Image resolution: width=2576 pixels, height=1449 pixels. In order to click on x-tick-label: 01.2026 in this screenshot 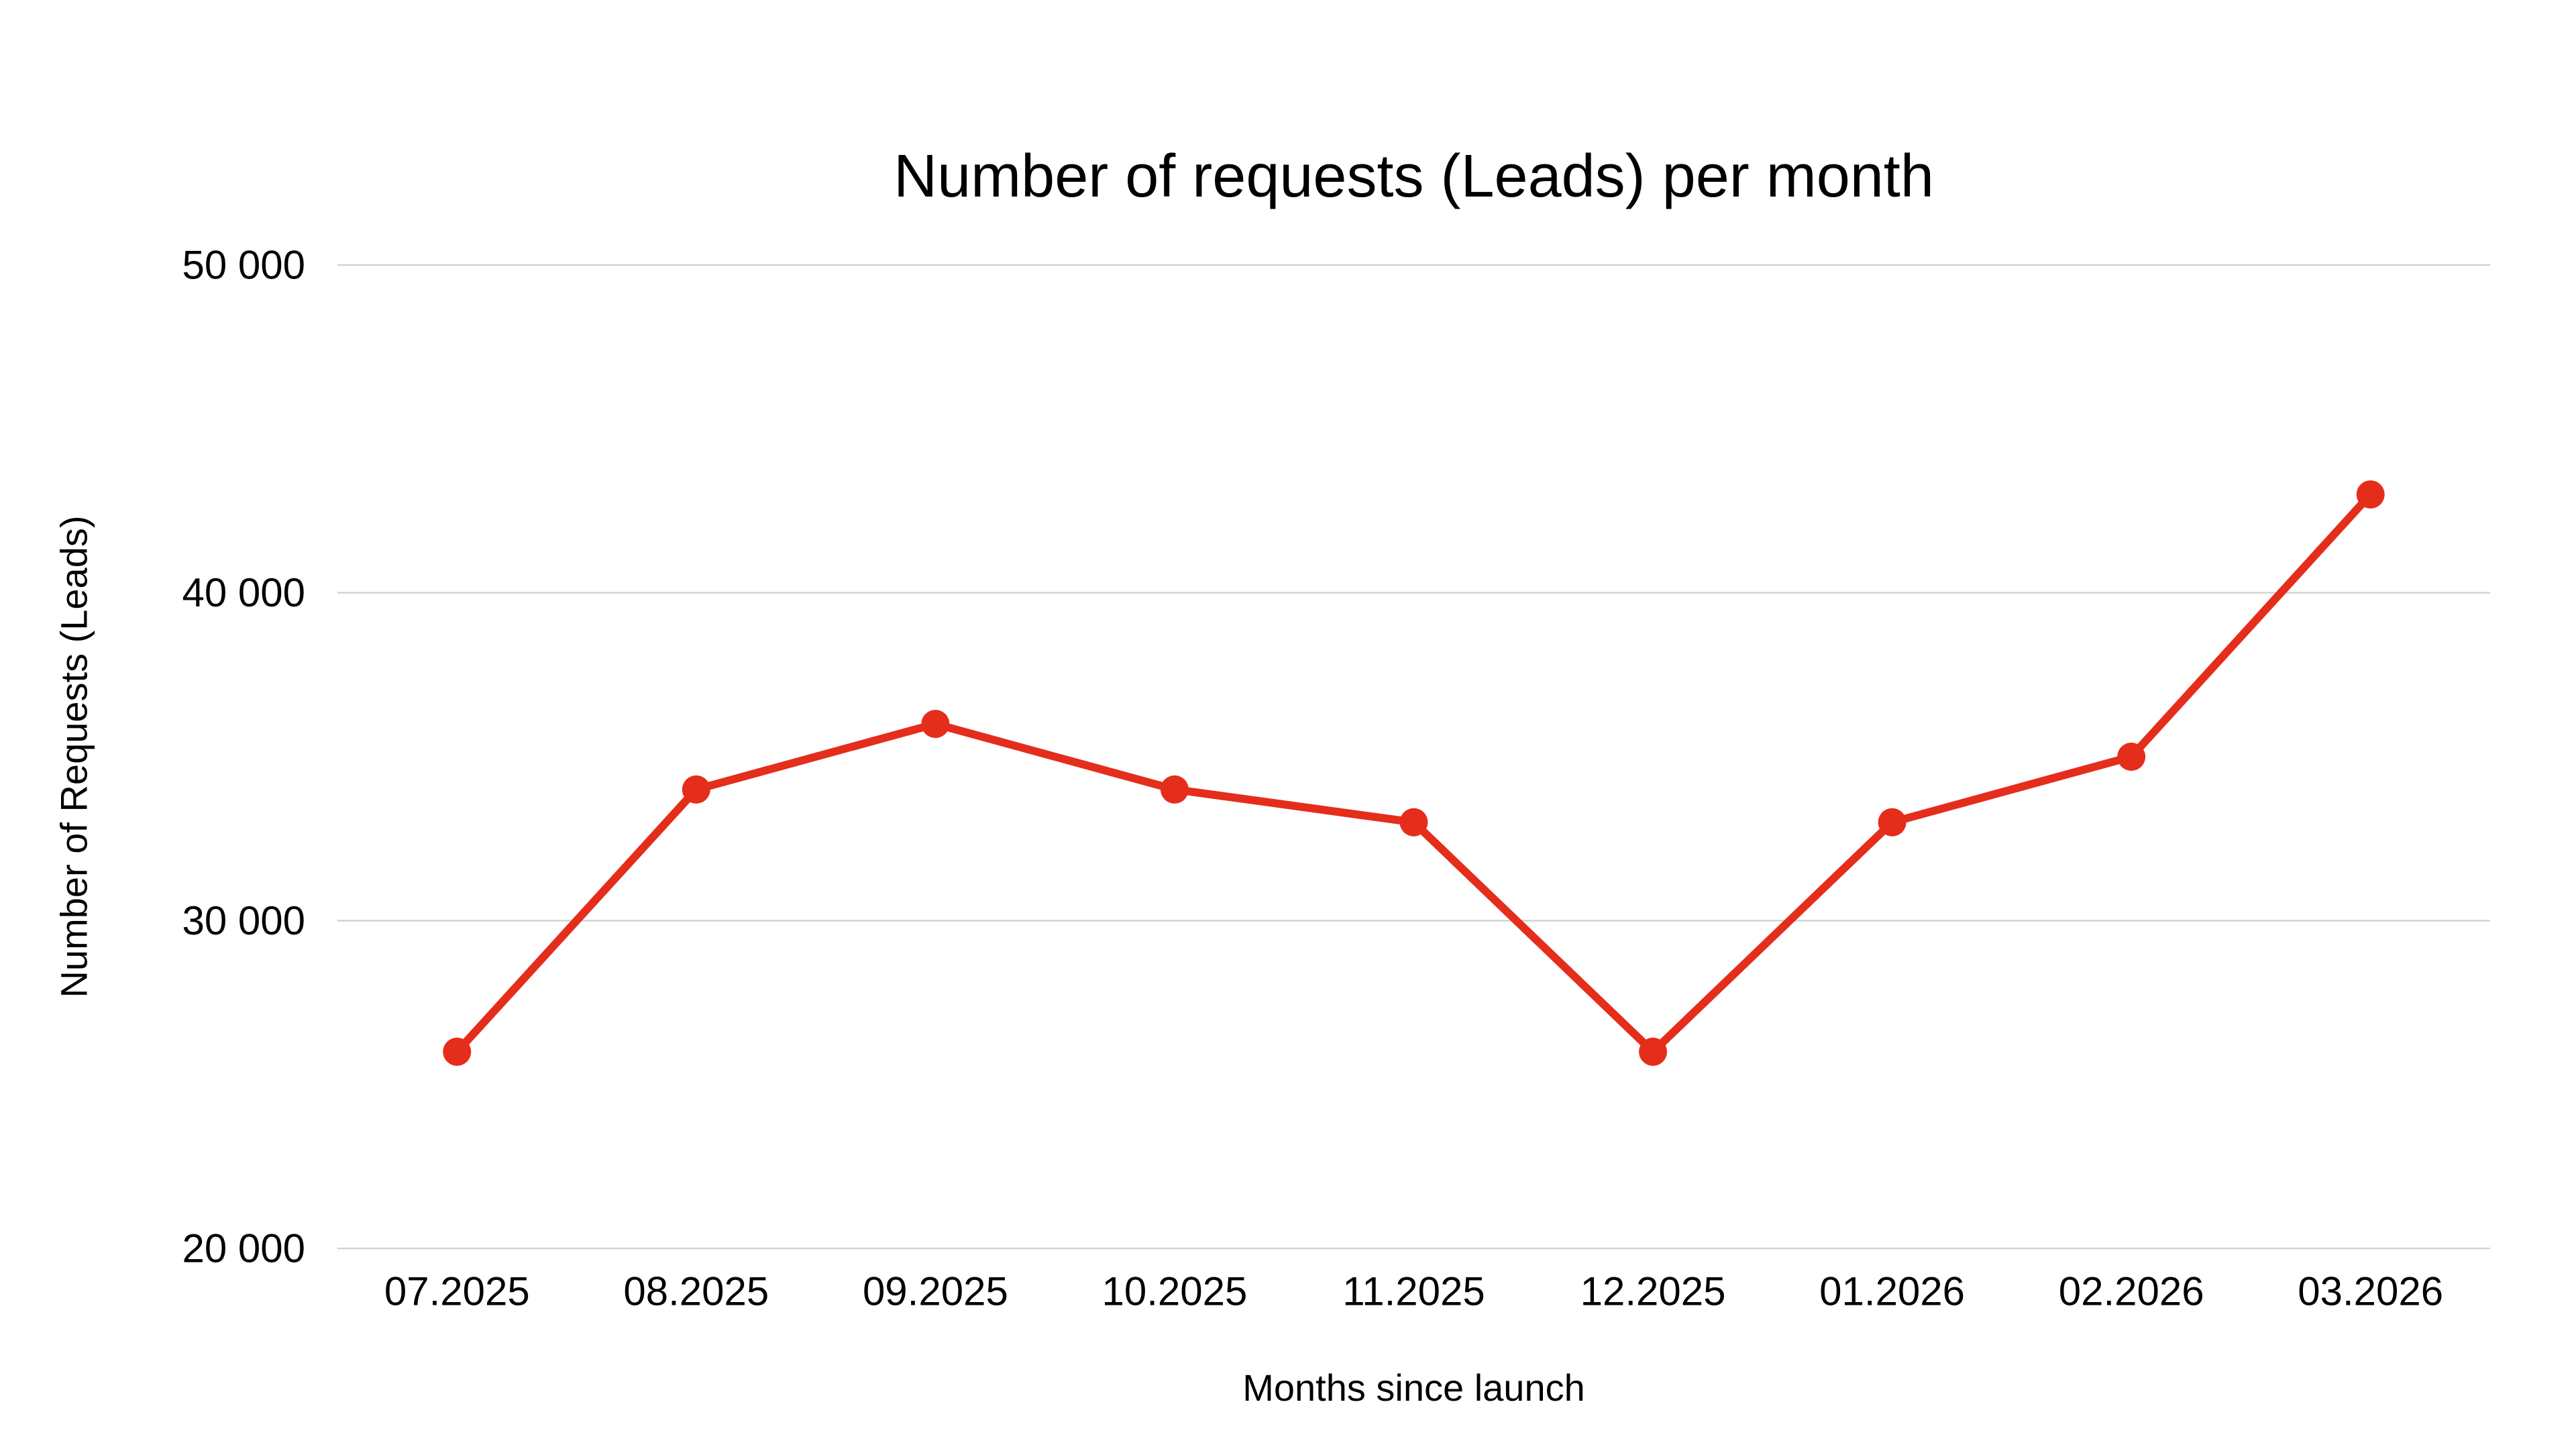, I will do `click(1892, 1291)`.